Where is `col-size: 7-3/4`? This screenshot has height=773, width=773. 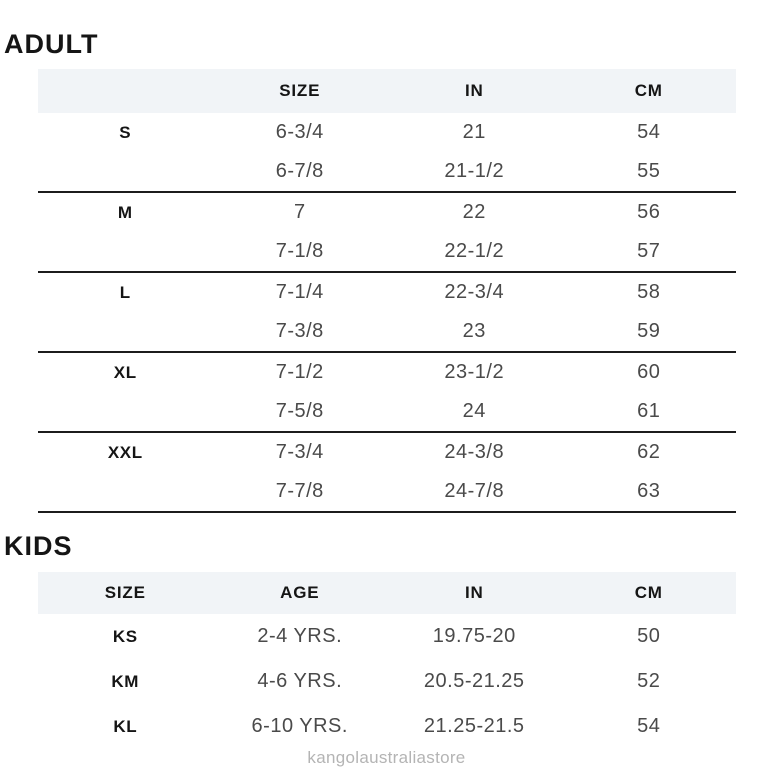 col-size: 7-3/4 is located at coordinates (299, 452).